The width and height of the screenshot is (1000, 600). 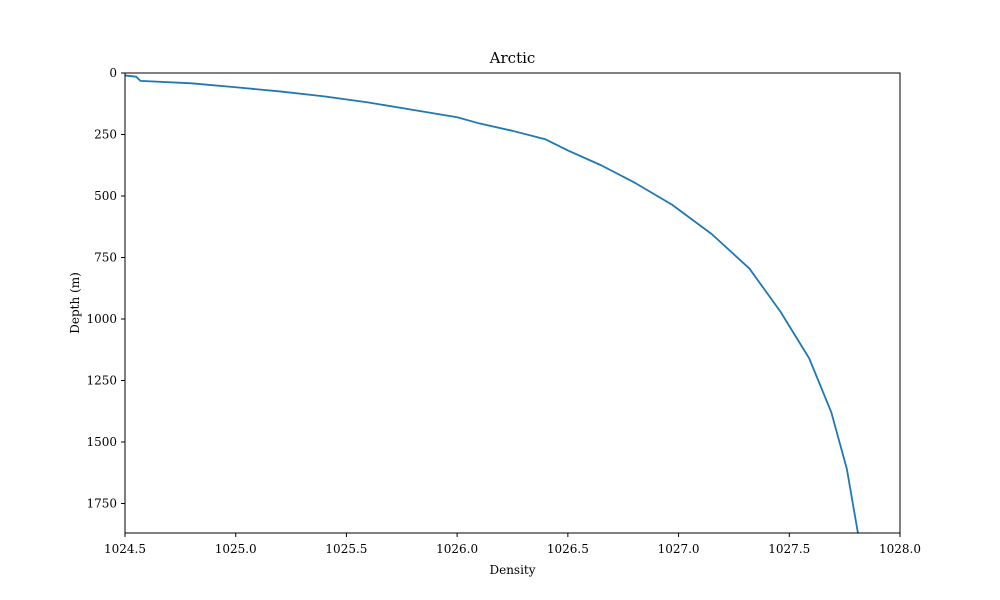 I want to click on y-tick-label: 1000, so click(x=101, y=319).